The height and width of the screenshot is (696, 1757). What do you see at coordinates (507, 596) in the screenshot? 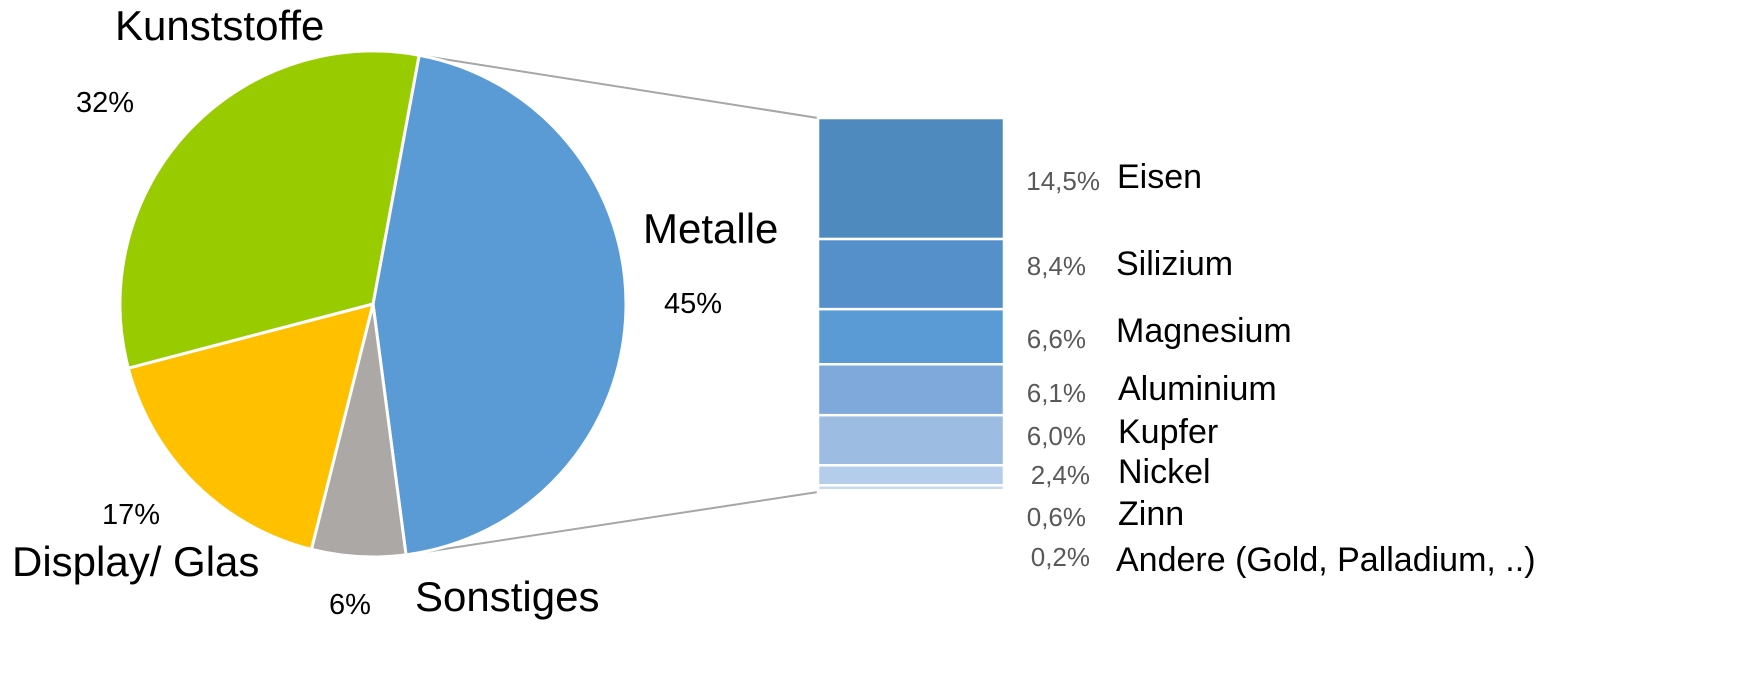
I see `pie-label-sonstiges: Sonstiges` at bounding box center [507, 596].